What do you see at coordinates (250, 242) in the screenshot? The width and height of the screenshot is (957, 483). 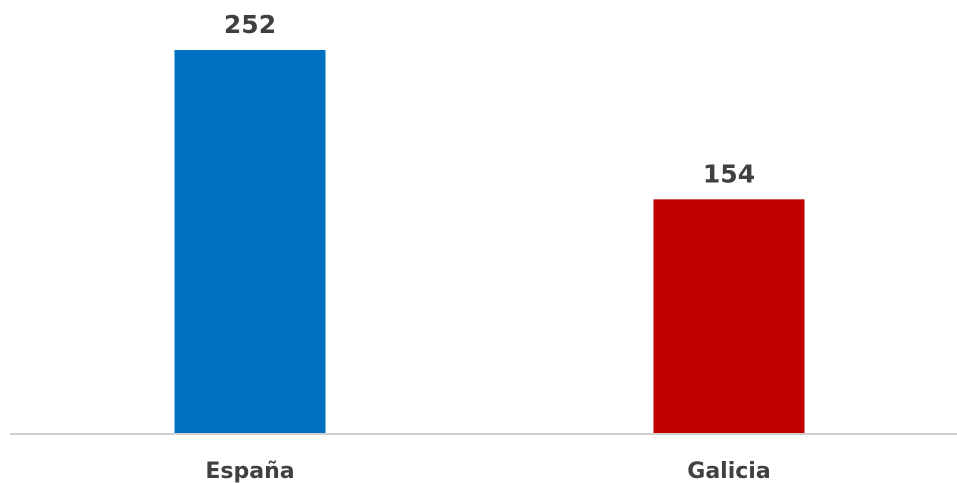 I see `bar-espana` at bounding box center [250, 242].